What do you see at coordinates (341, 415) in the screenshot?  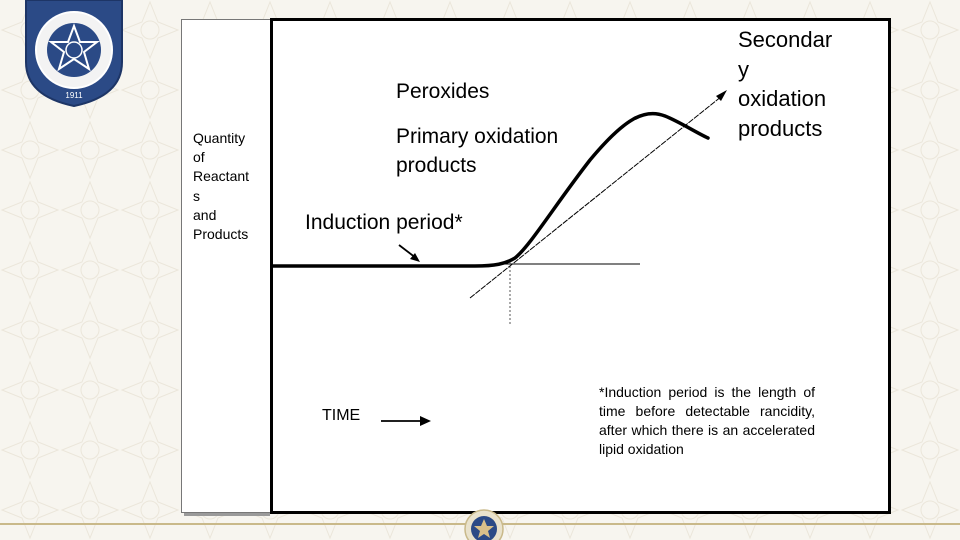 I see `x-axis-label: TIME` at bounding box center [341, 415].